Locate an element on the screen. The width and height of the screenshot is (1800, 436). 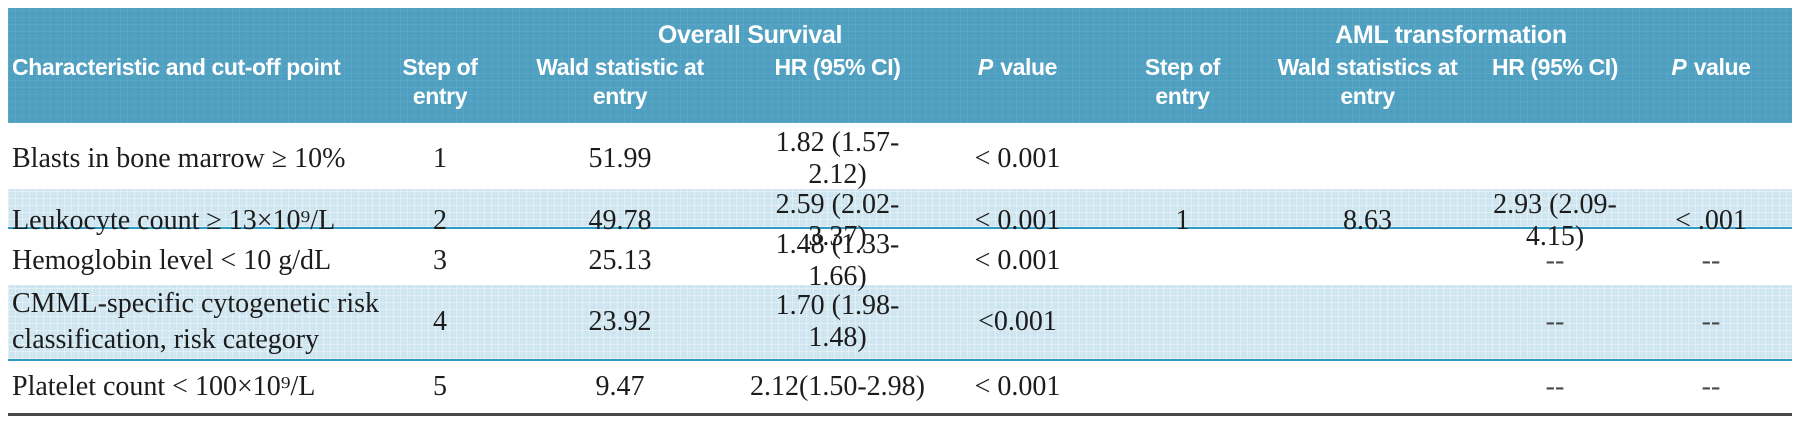
cell-os-step: 2 is located at coordinates (440, 220).